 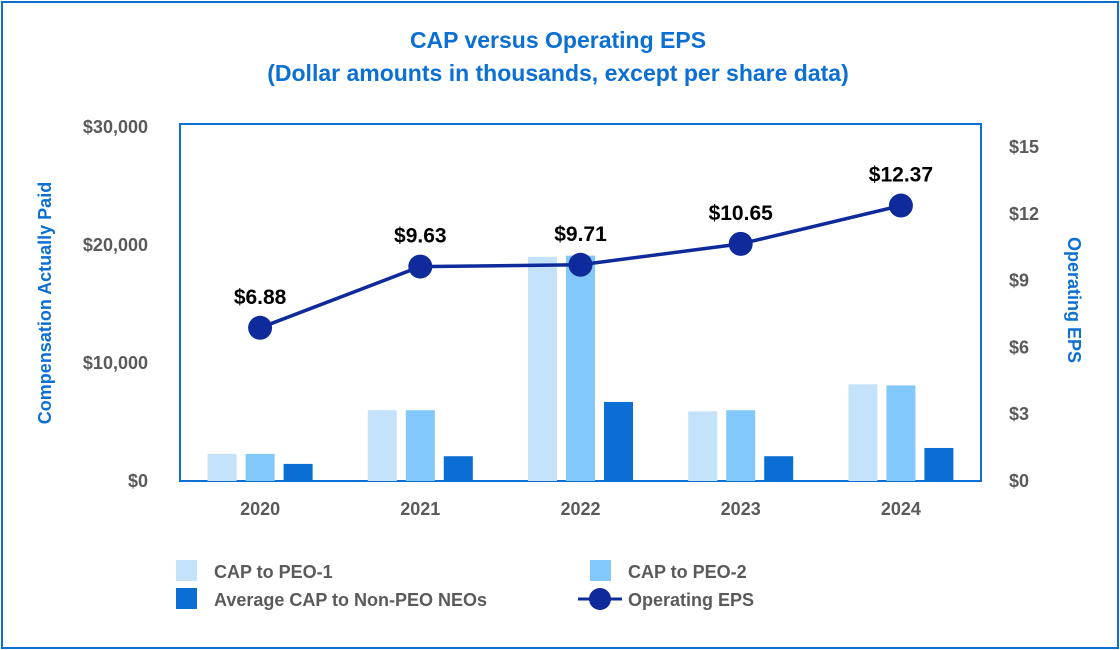 I want to click on eps-point-2023, so click(x=740, y=243).